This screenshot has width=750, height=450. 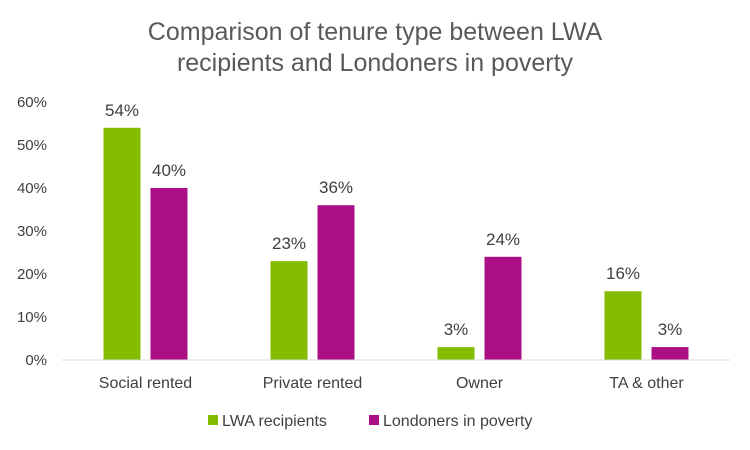 I want to click on data-label: 24%, so click(x=503, y=239).